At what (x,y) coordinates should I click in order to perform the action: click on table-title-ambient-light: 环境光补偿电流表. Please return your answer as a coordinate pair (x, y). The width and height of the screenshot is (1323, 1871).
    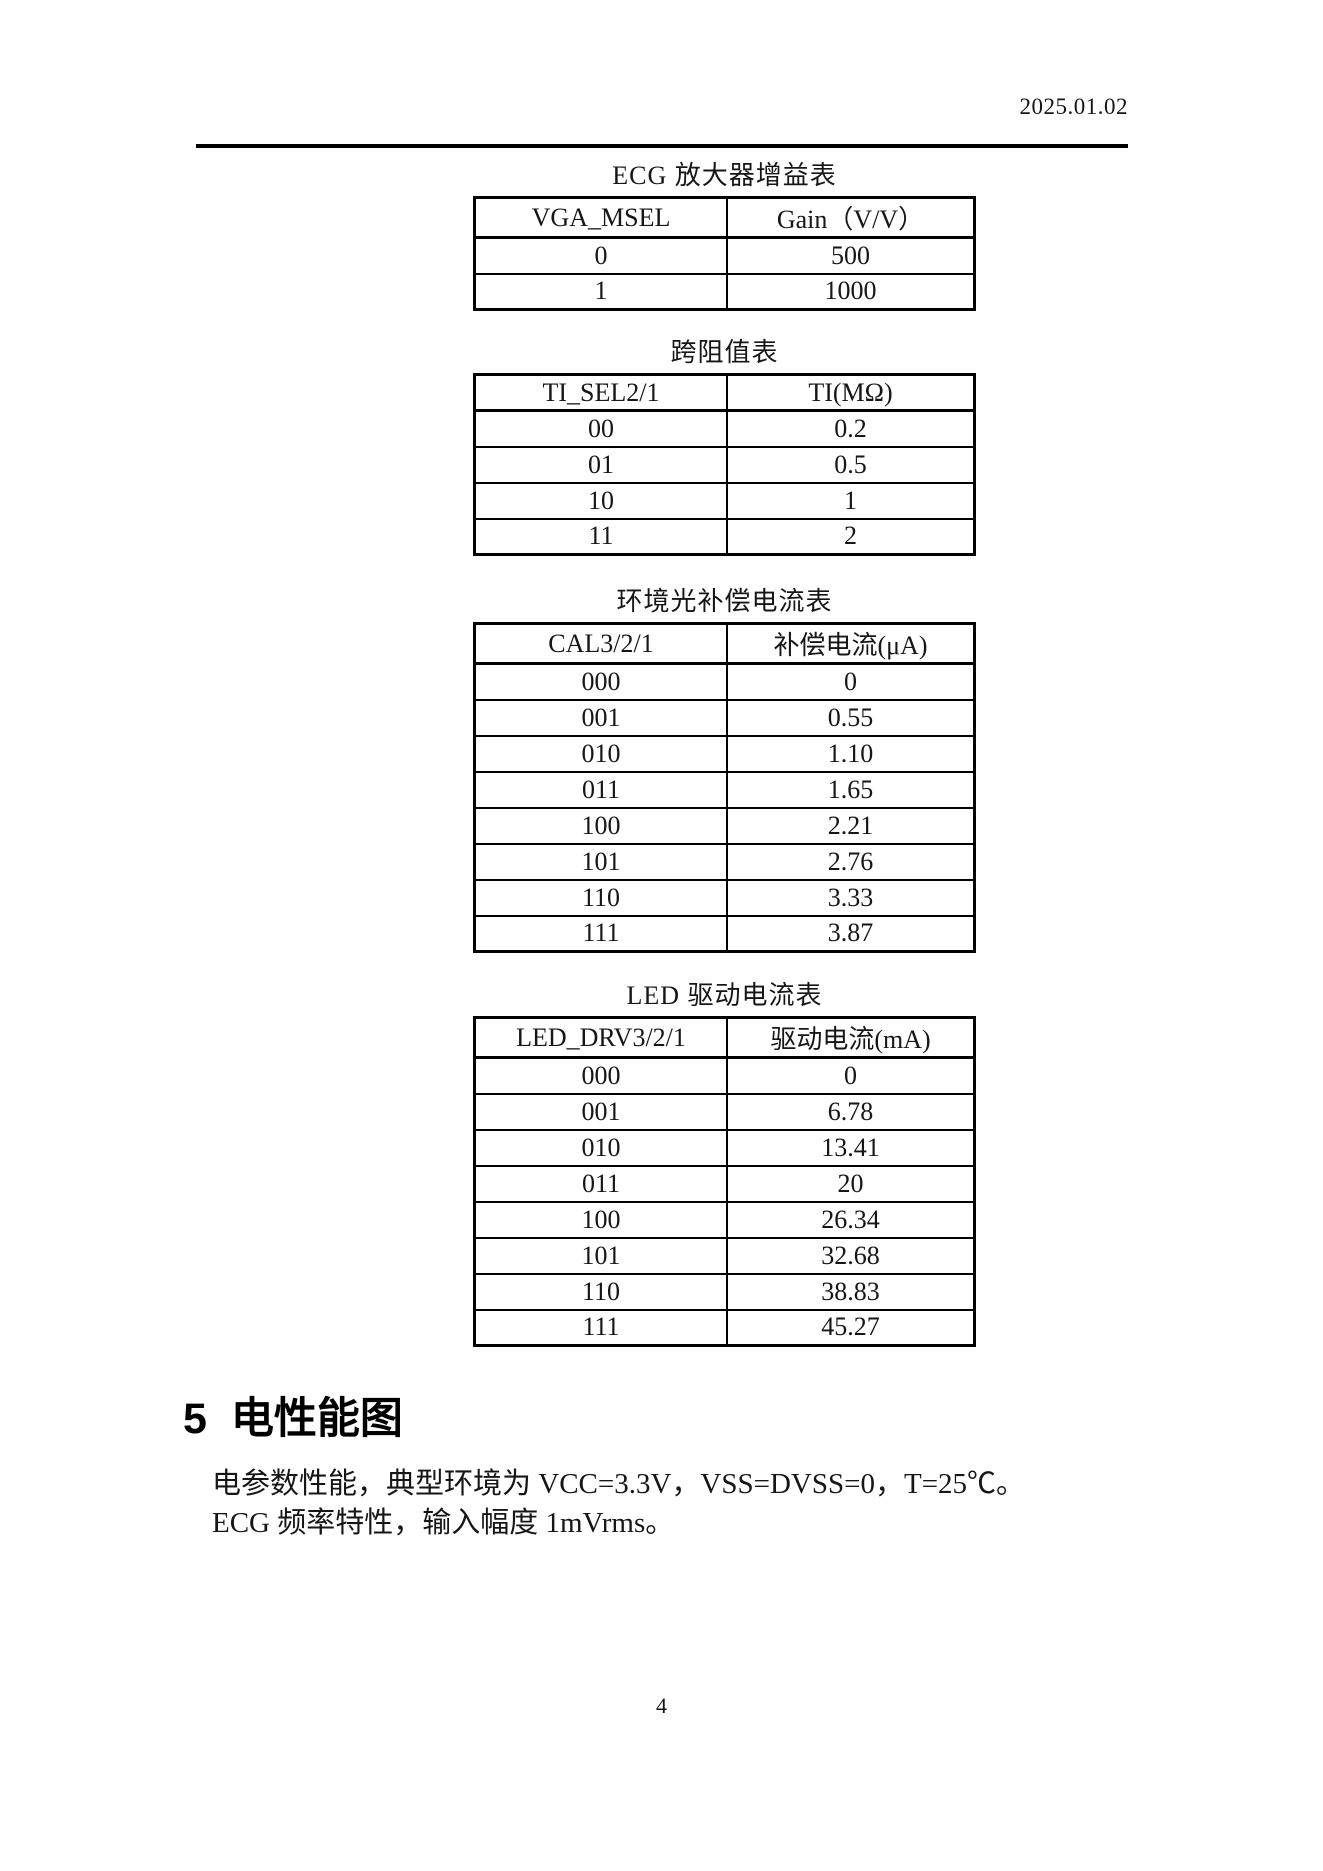
    Looking at the image, I should click on (724, 601).